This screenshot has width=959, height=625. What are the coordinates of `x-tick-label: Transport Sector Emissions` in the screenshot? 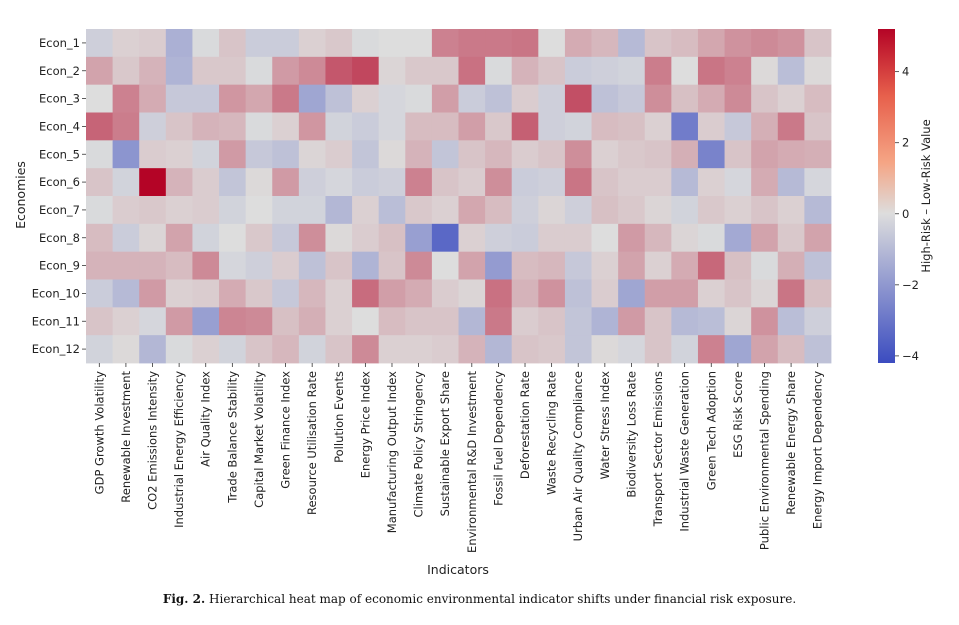 It's located at (658, 449).